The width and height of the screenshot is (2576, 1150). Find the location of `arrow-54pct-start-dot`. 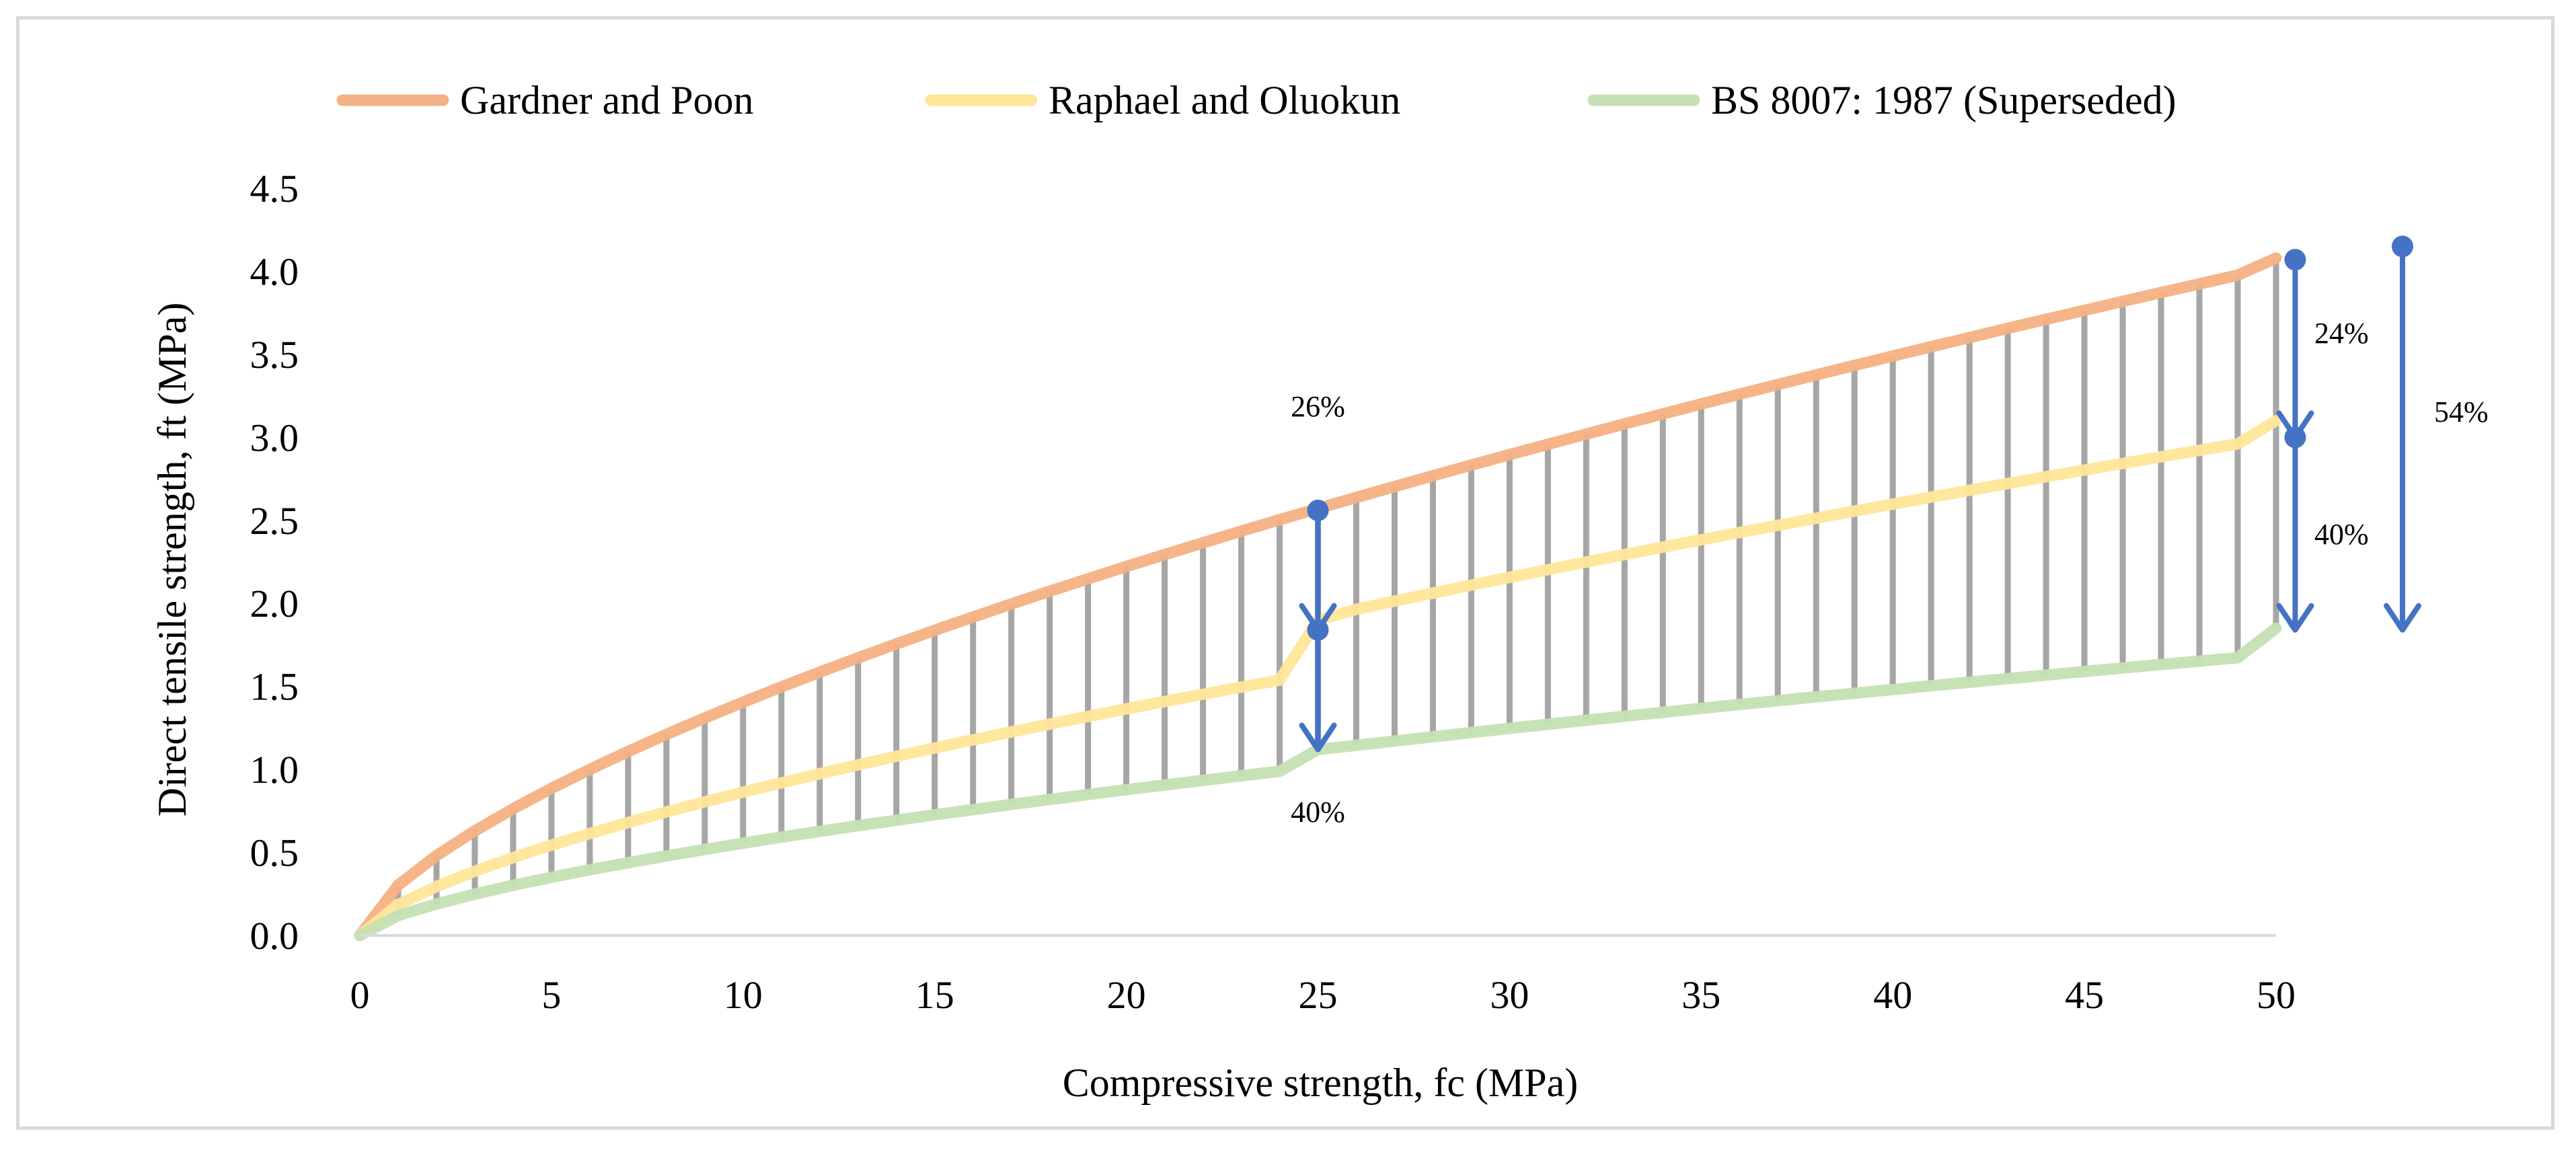

arrow-54pct-start-dot is located at coordinates (2403, 246).